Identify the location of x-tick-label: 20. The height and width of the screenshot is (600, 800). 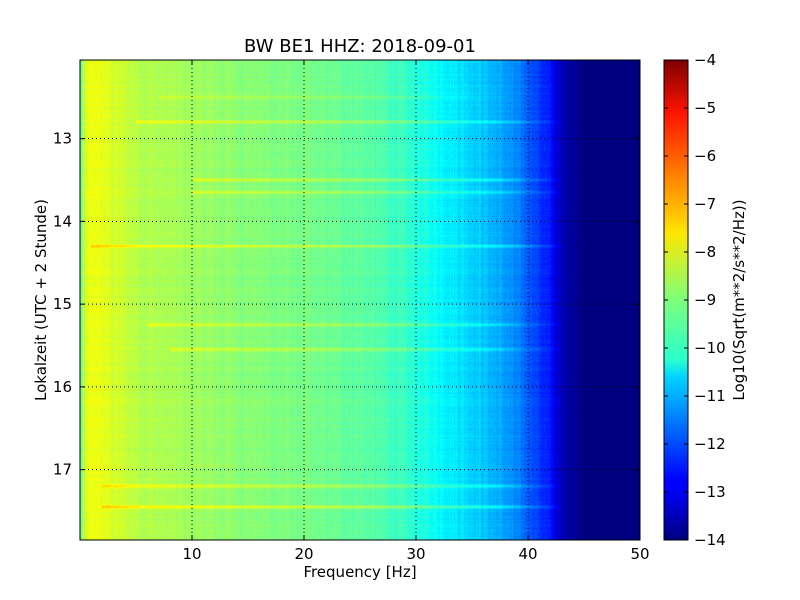
(303, 554).